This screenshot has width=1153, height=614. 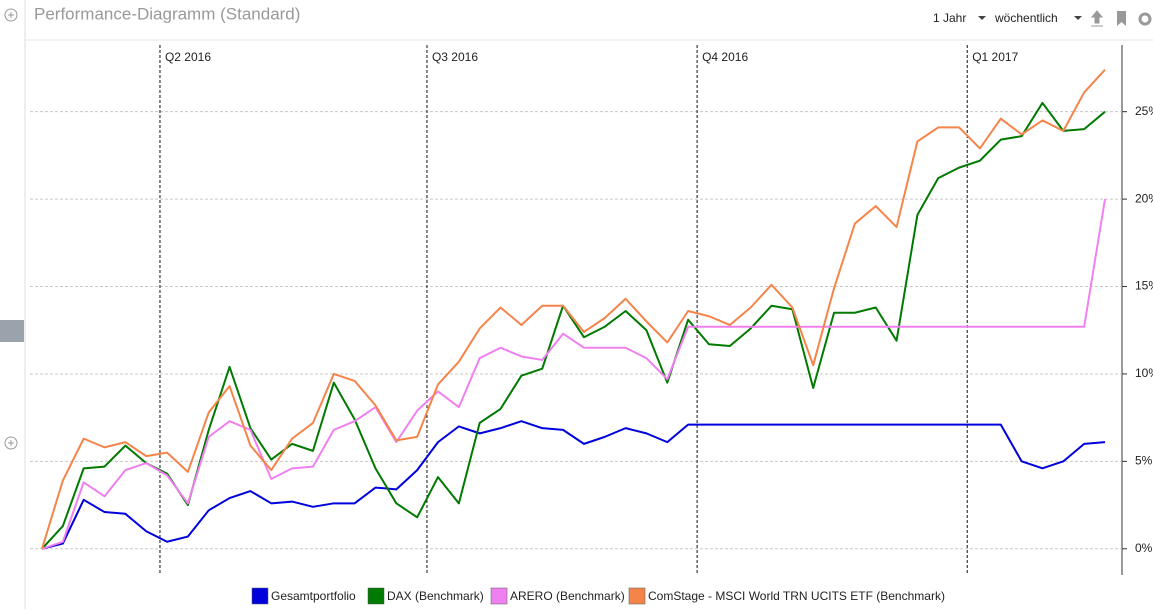 What do you see at coordinates (167, 13) in the screenshot?
I see `page-title: Performance-Diagramm (Standard)` at bounding box center [167, 13].